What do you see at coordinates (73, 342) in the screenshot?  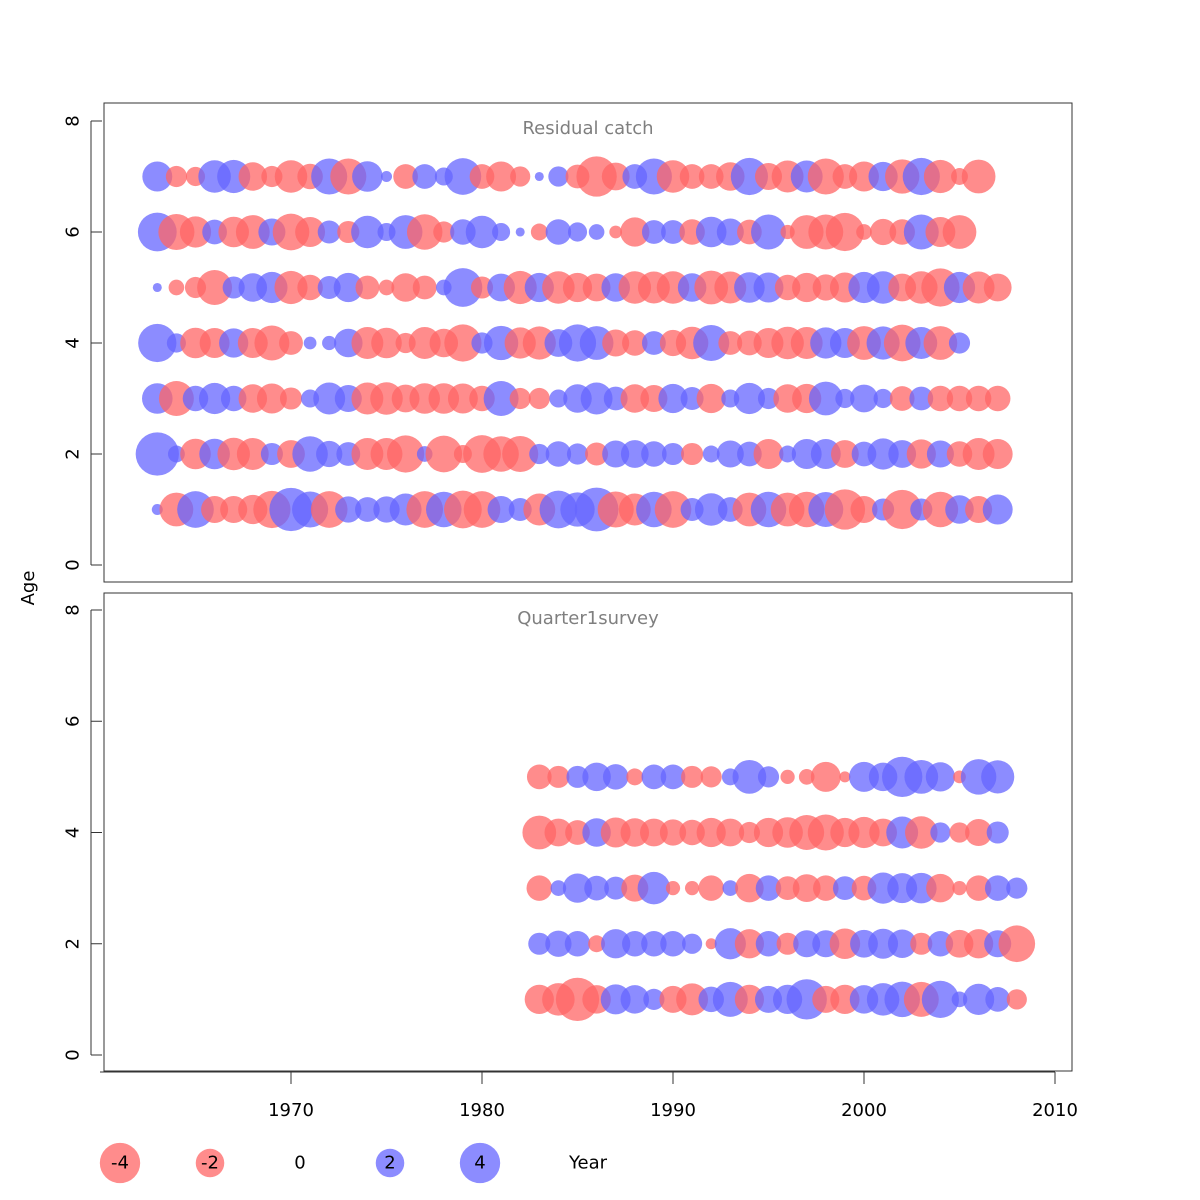 I see `y-tick-label: 4` at bounding box center [73, 342].